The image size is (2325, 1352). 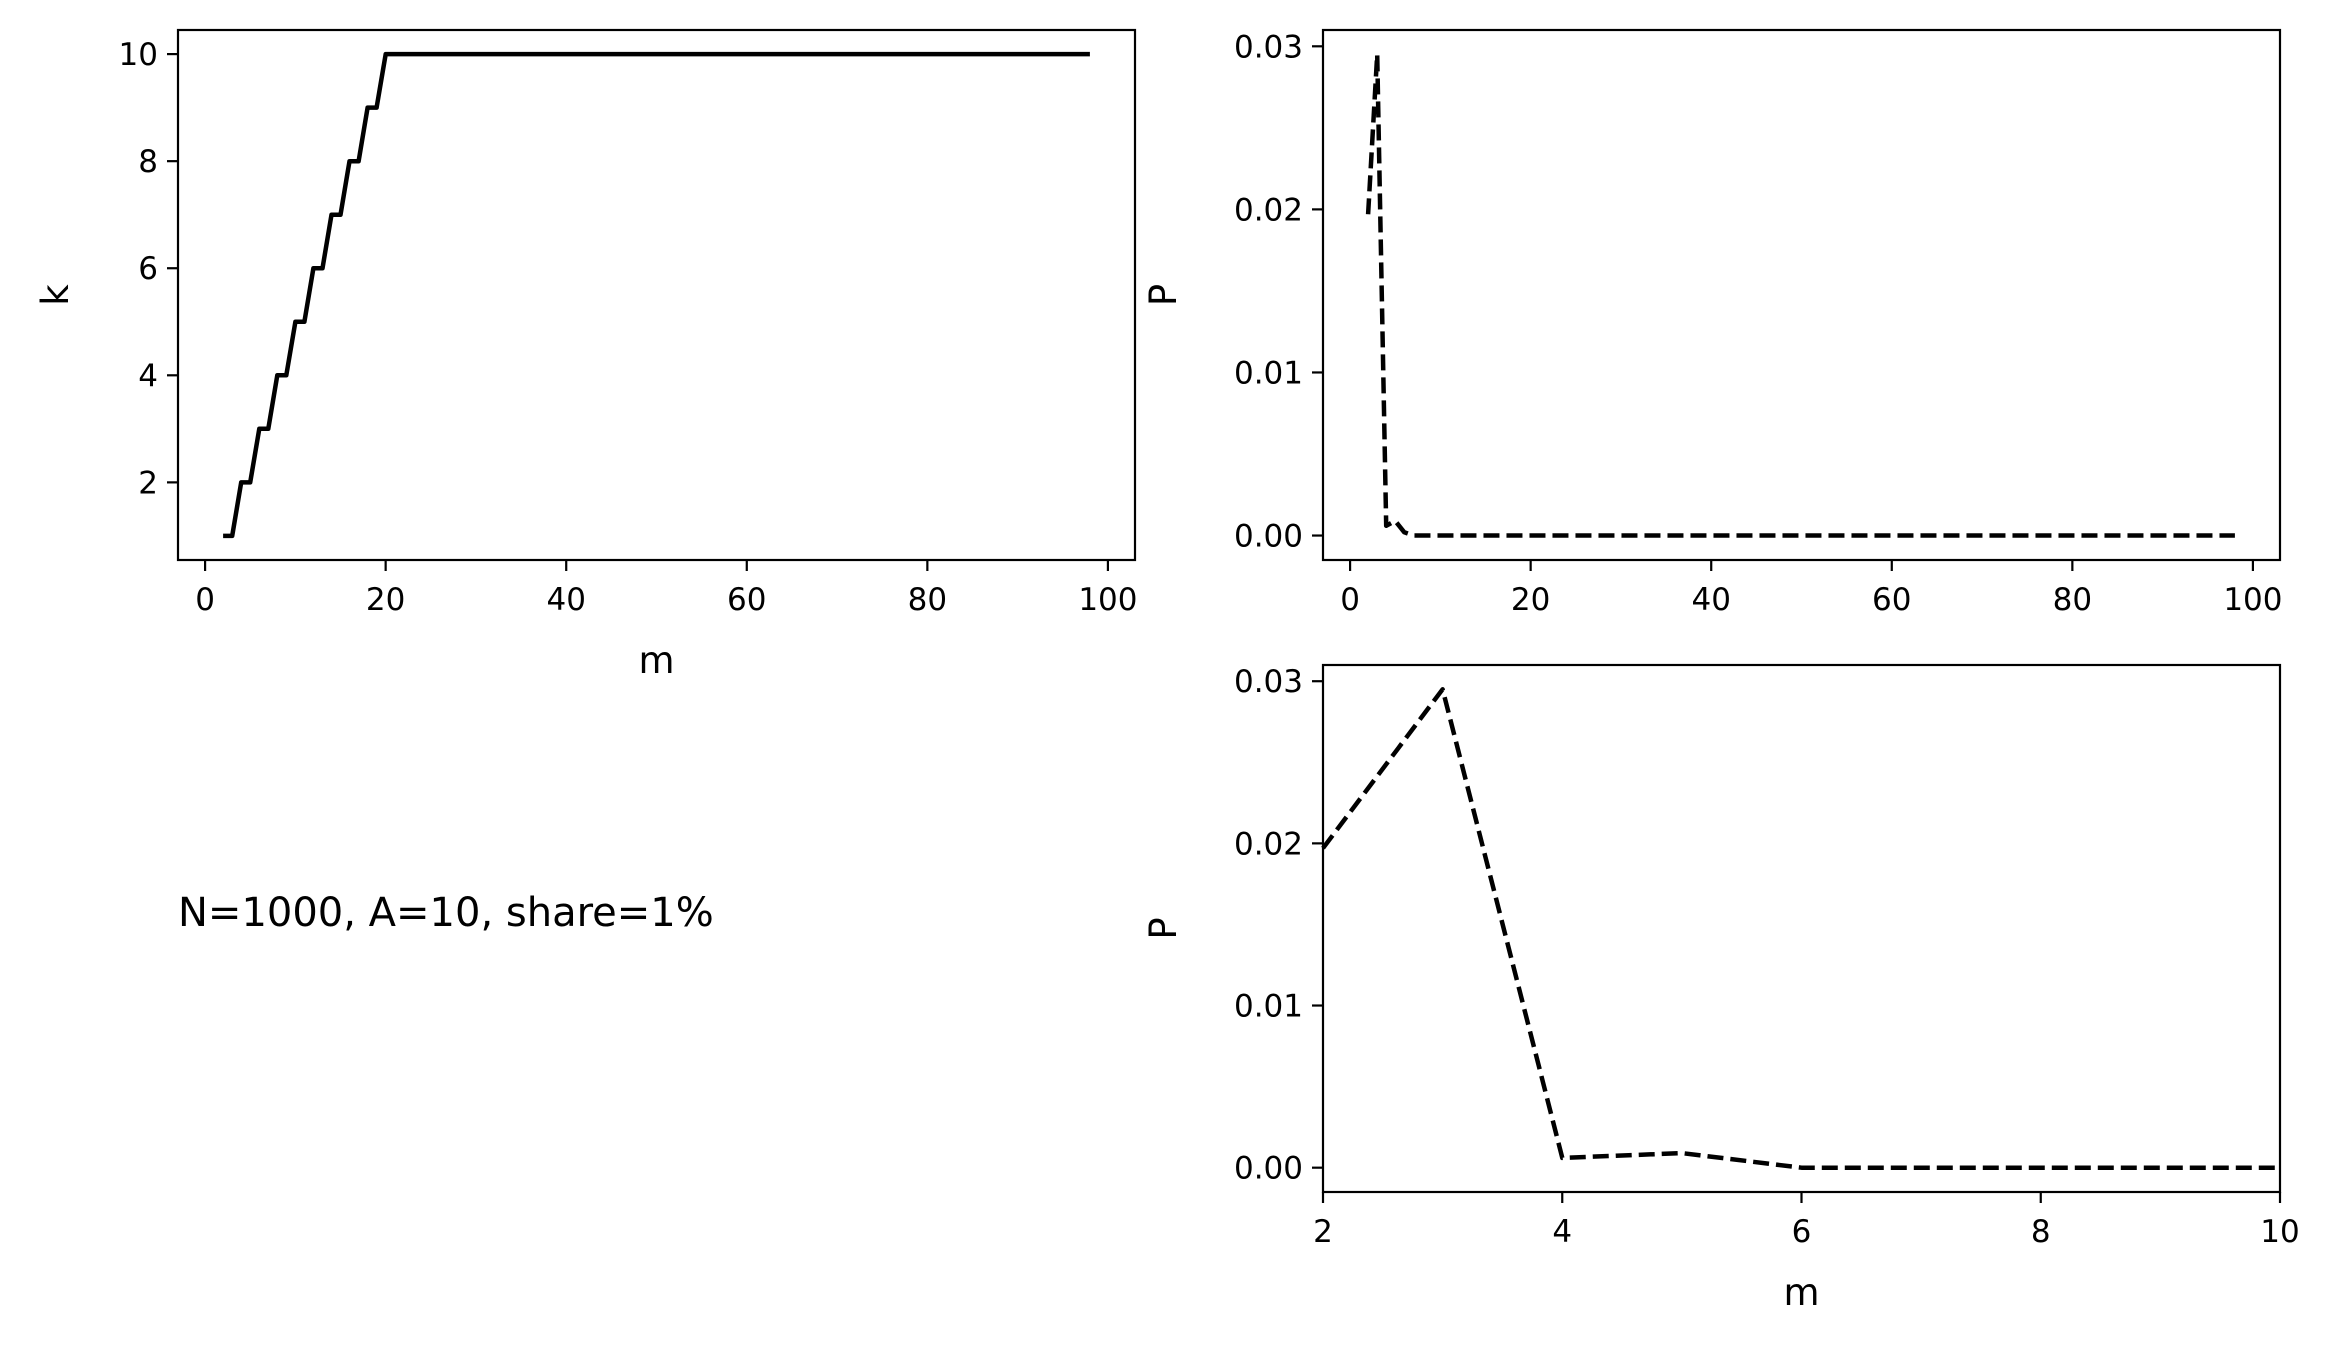 I want to click on y-tick-label-p-full-3: 0.03, so click(x=1268, y=47).